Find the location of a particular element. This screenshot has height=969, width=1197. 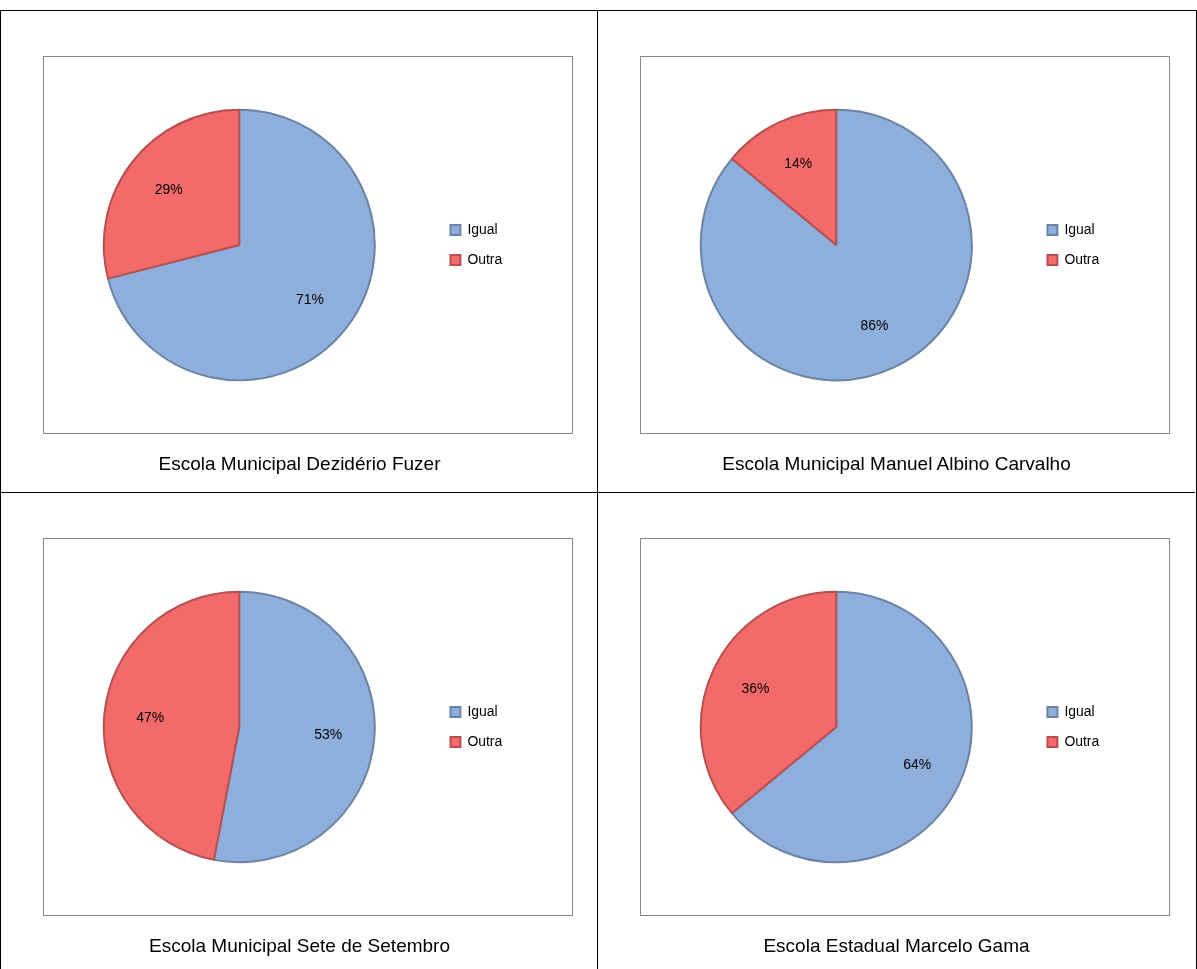

data-label: 86% is located at coordinates (874, 324).